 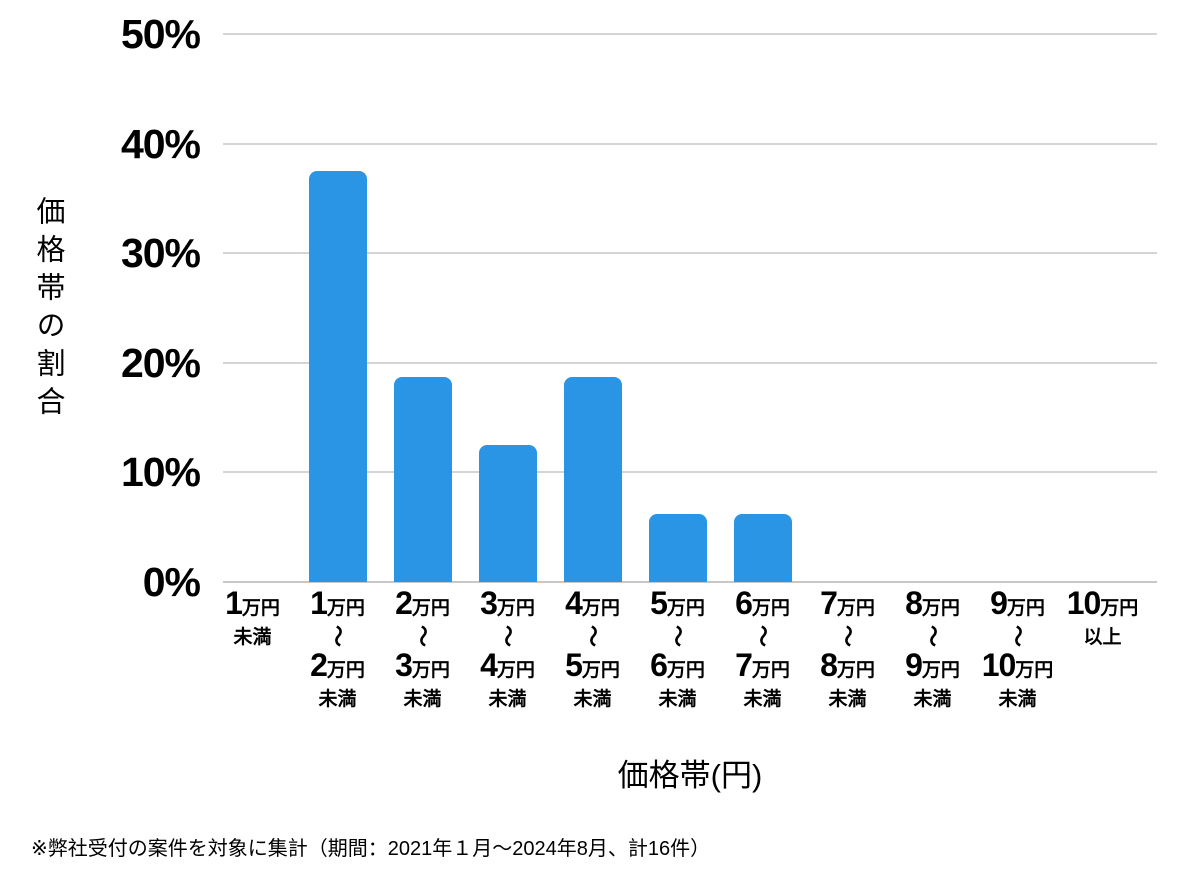 I want to click on category-label: 9万円〜 10万円 未満, so click(x=1017, y=647).